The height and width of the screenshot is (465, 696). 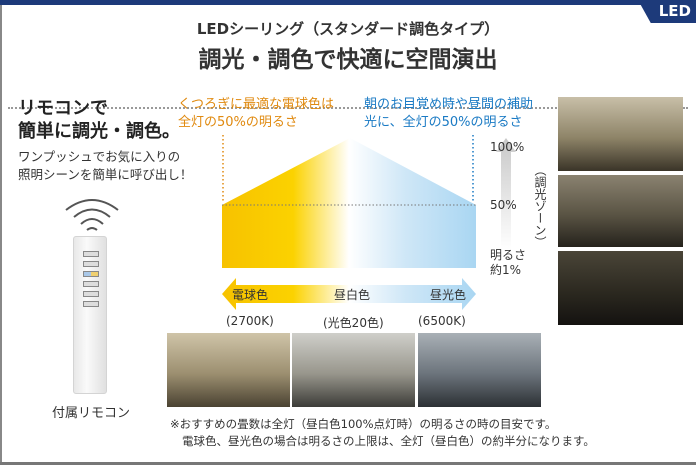 What do you see at coordinates (506, 270) in the screenshot?
I see `brightness-min-line: 約1%` at bounding box center [506, 270].